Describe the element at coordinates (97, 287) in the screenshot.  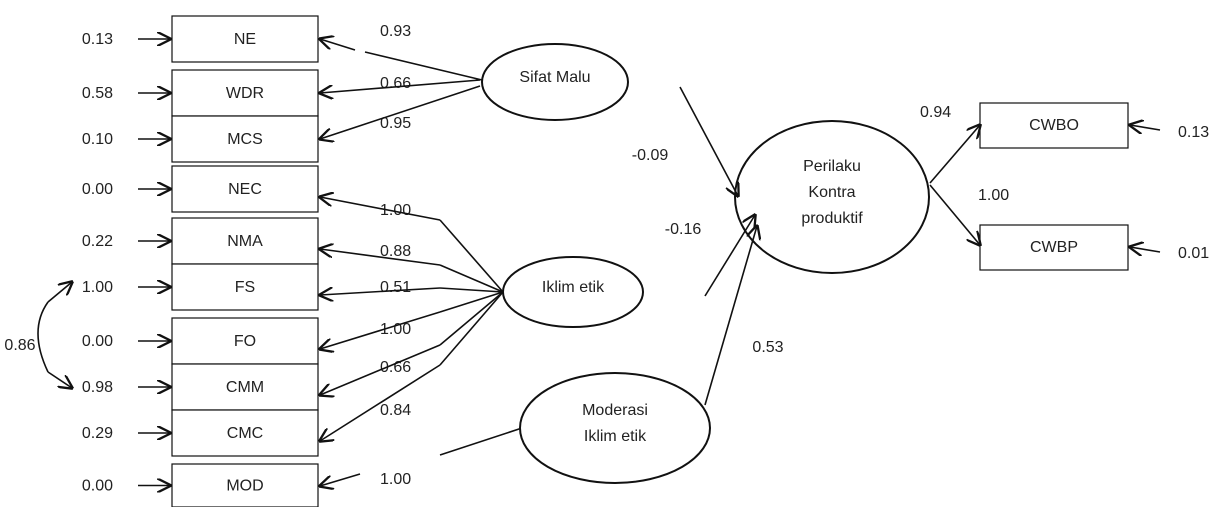
I see `error-label: 1.00` at that location.